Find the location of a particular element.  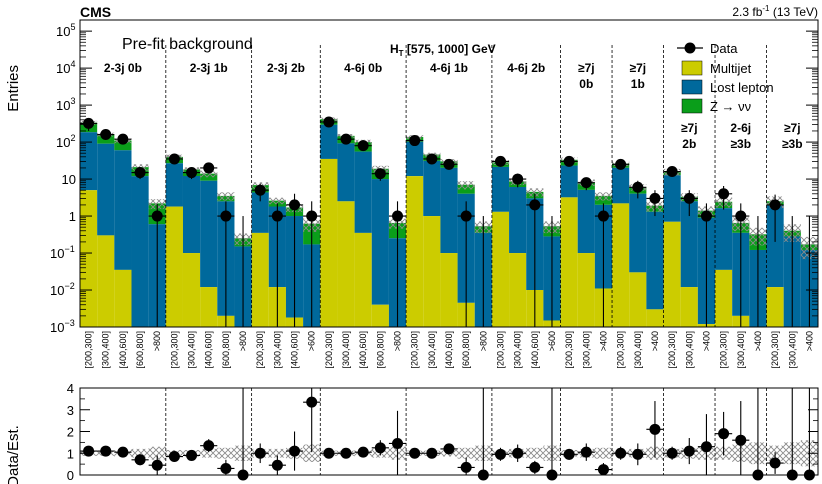

ratio-tick-label: 2 is located at coordinates (70, 432).